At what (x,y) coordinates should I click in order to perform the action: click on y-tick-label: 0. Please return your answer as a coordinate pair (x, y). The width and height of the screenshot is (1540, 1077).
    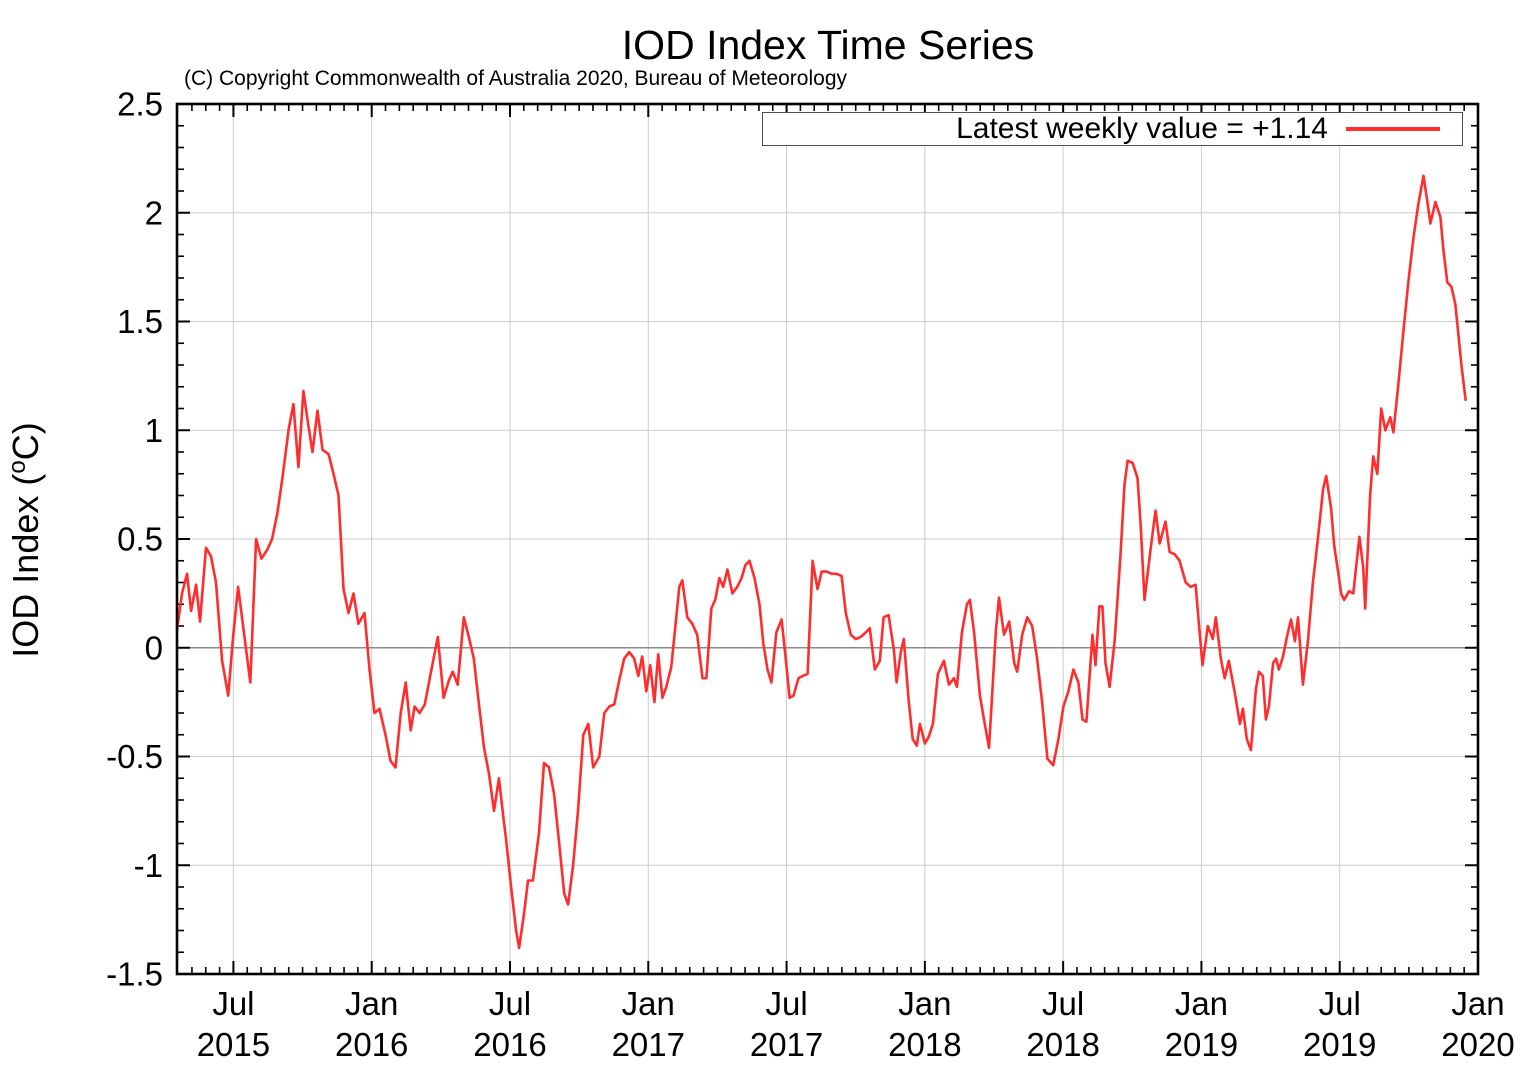
    Looking at the image, I should click on (154, 647).